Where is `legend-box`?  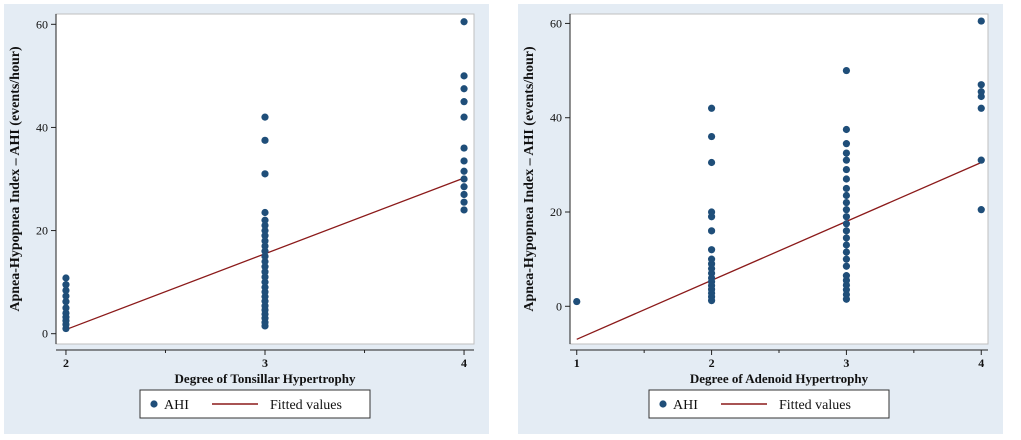 legend-box is located at coordinates (769, 404).